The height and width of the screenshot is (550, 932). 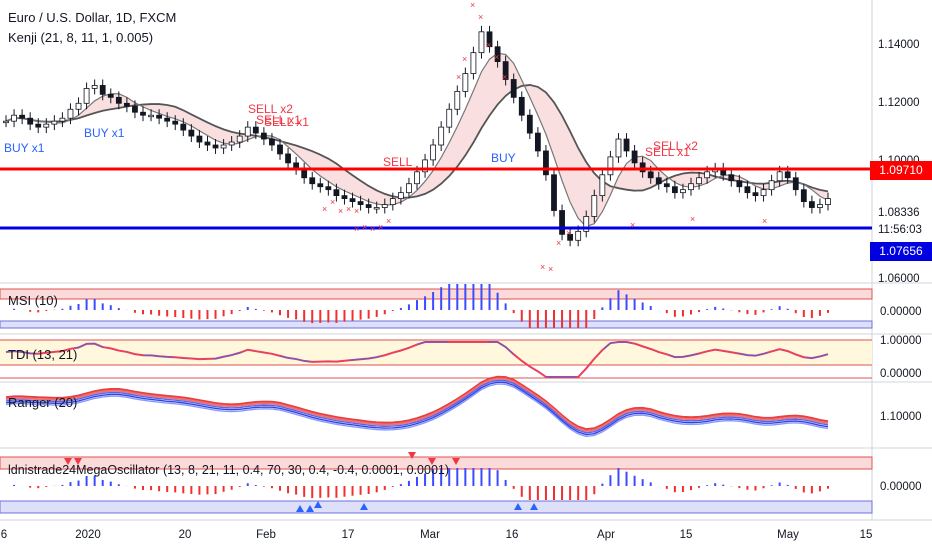 What do you see at coordinates (4, 535) in the screenshot?
I see `time-tick: 6` at bounding box center [4, 535].